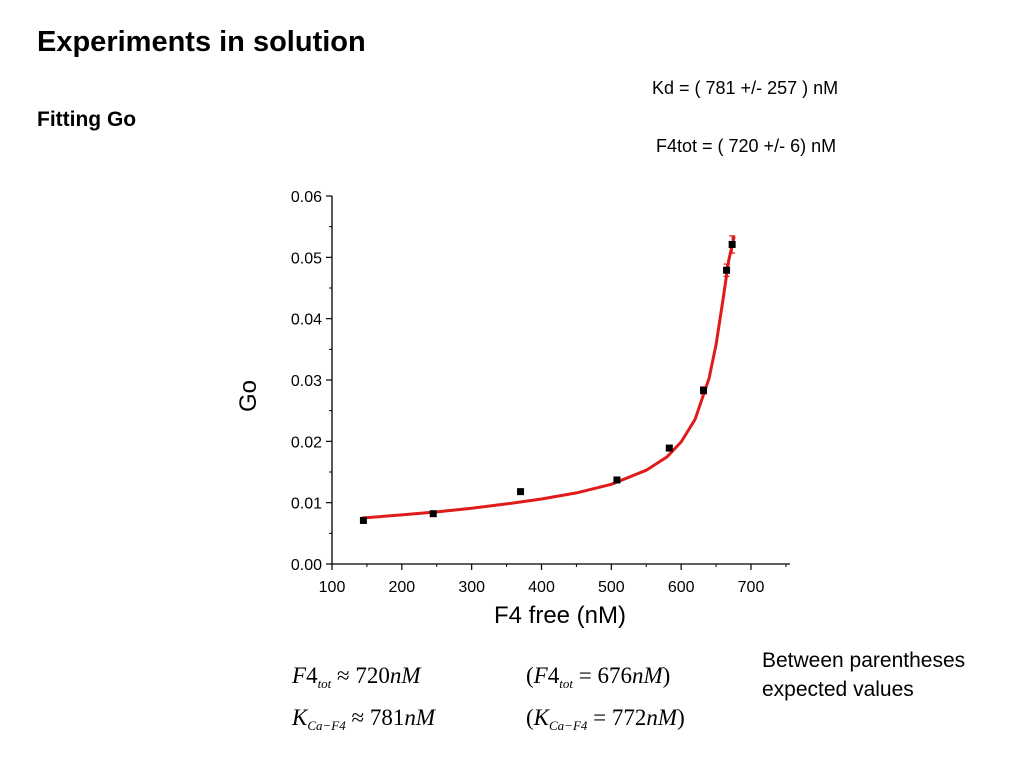 The height and width of the screenshot is (768, 1024). What do you see at coordinates (611, 587) in the screenshot?
I see `x-tick-label: 500` at bounding box center [611, 587].